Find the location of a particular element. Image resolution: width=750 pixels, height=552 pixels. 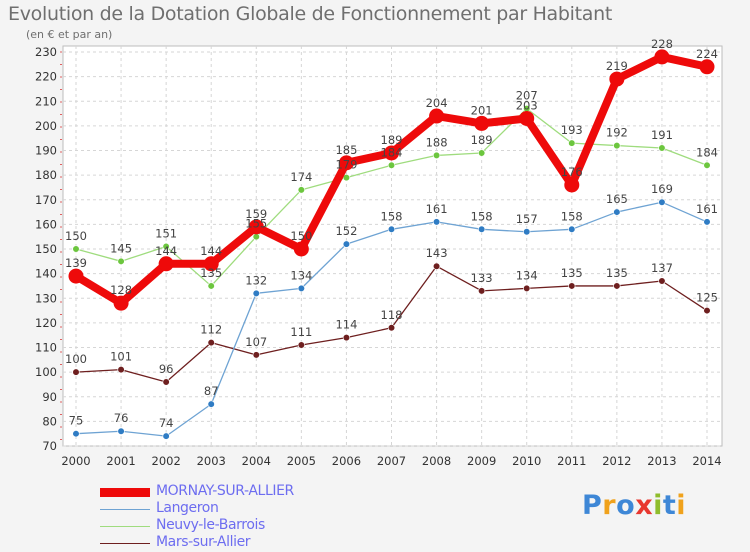

y-tick-label: 70 is located at coordinates (49, 446).